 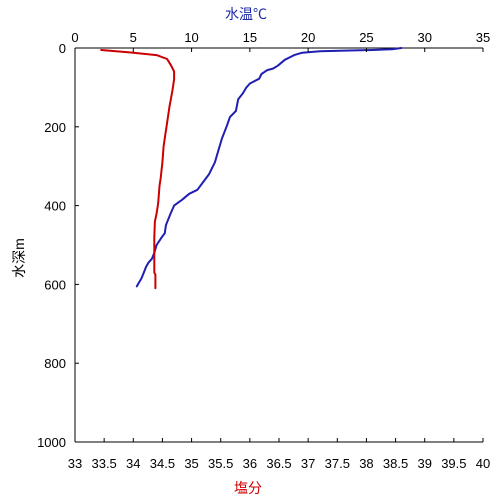 I want to click on left-axis-title: 水深m, so click(x=19, y=258).